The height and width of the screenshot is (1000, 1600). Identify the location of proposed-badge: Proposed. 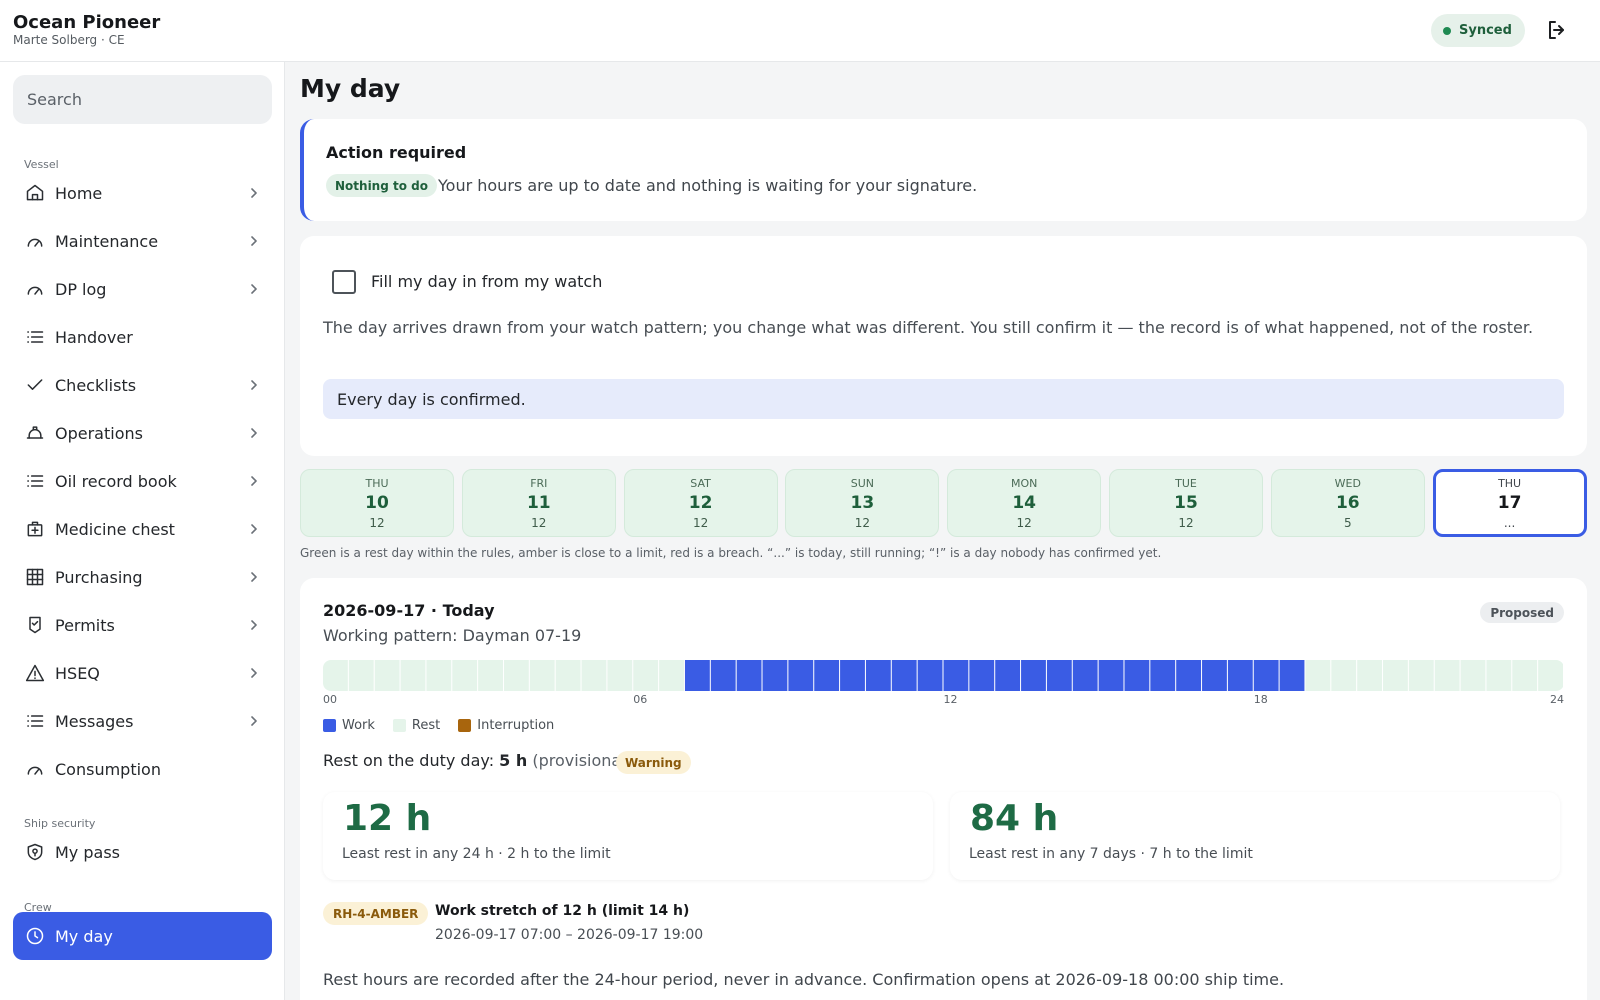
(1522, 612).